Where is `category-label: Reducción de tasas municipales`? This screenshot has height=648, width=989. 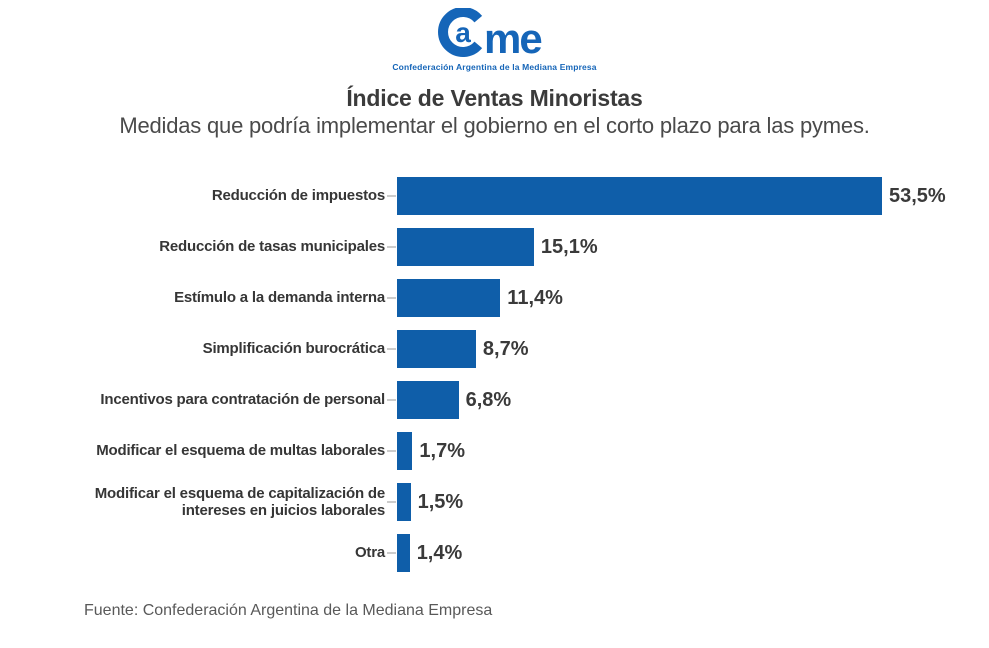 category-label: Reducción de tasas municipales is located at coordinates (272, 247).